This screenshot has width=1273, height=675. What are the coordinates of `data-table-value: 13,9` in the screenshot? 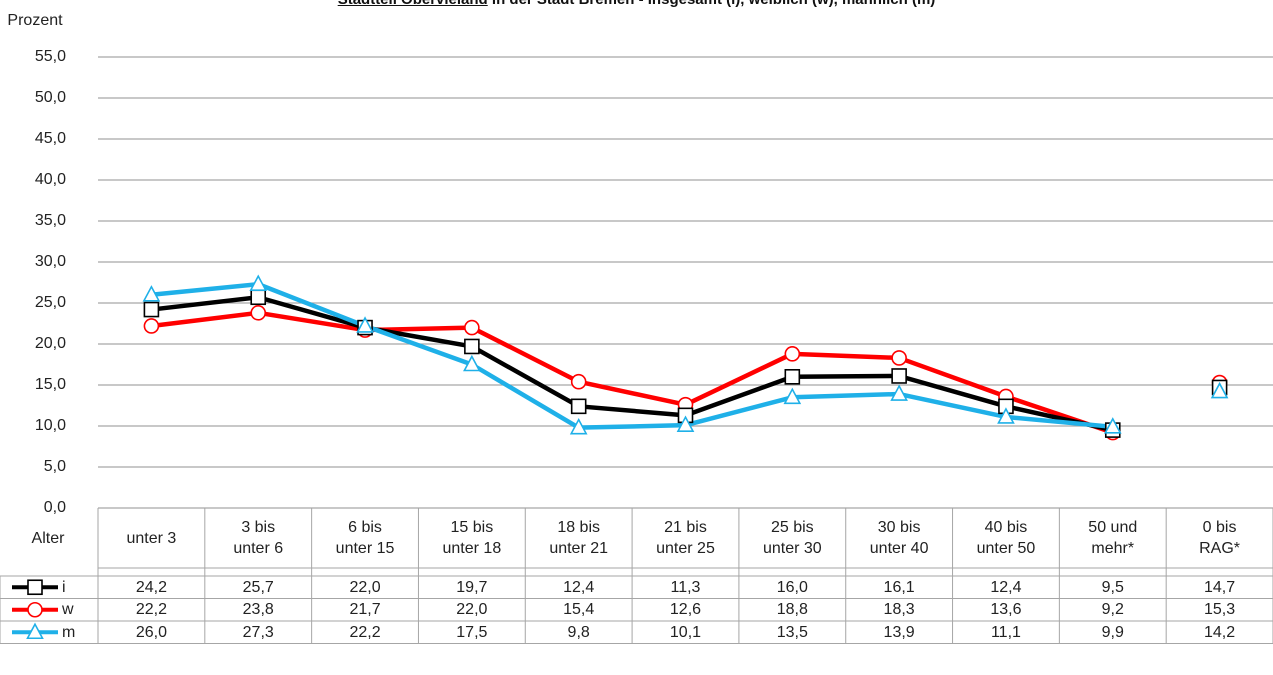 It's located at (899, 632).